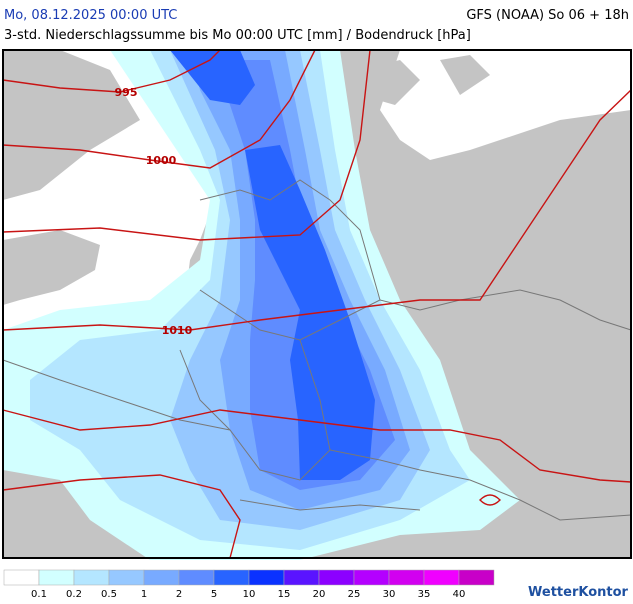  What do you see at coordinates (90, 15) in the screenshot?
I see `title: Mo, 08.12.2025 00:00 UTC` at bounding box center [90, 15].